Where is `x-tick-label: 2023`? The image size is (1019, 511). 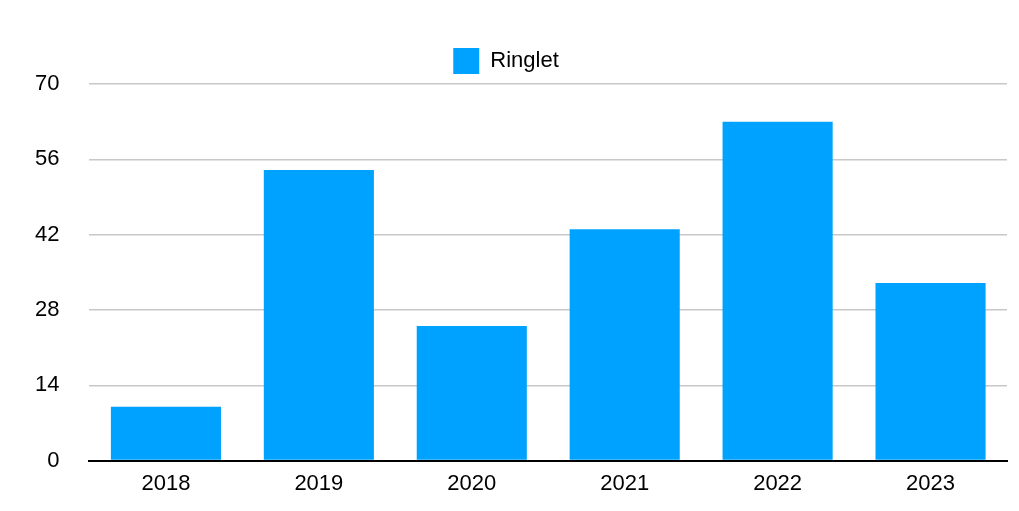
x-tick-label: 2023 is located at coordinates (931, 482).